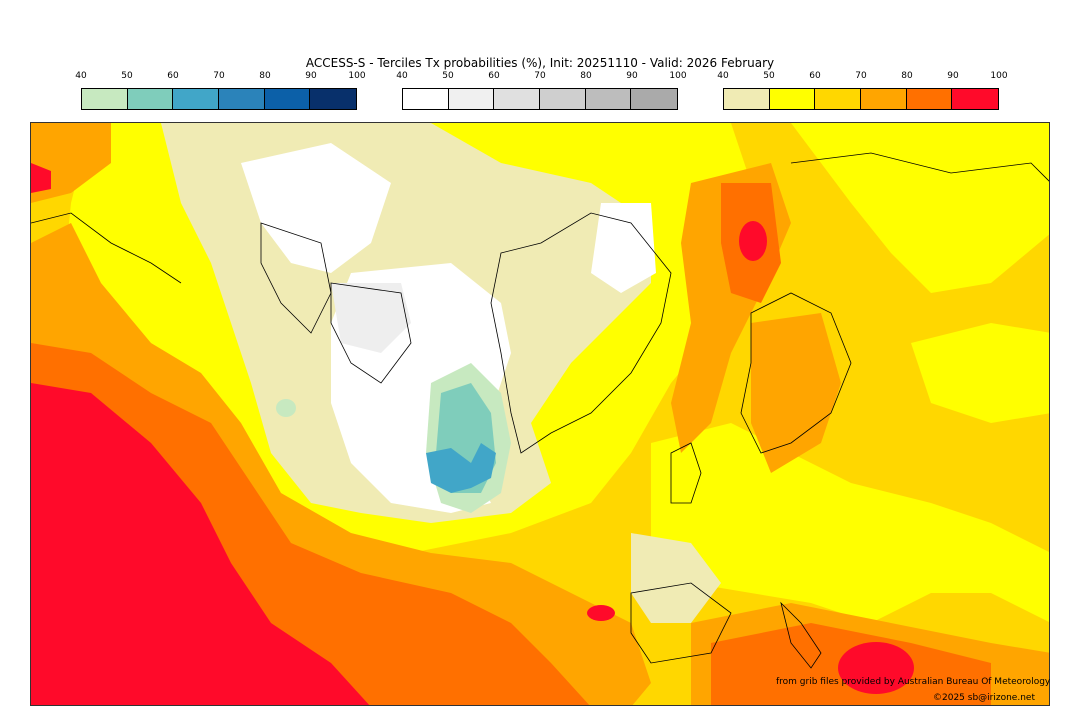  Describe the element at coordinates (316, 208) in the screenshot. I see `map-region-white-west` at that location.